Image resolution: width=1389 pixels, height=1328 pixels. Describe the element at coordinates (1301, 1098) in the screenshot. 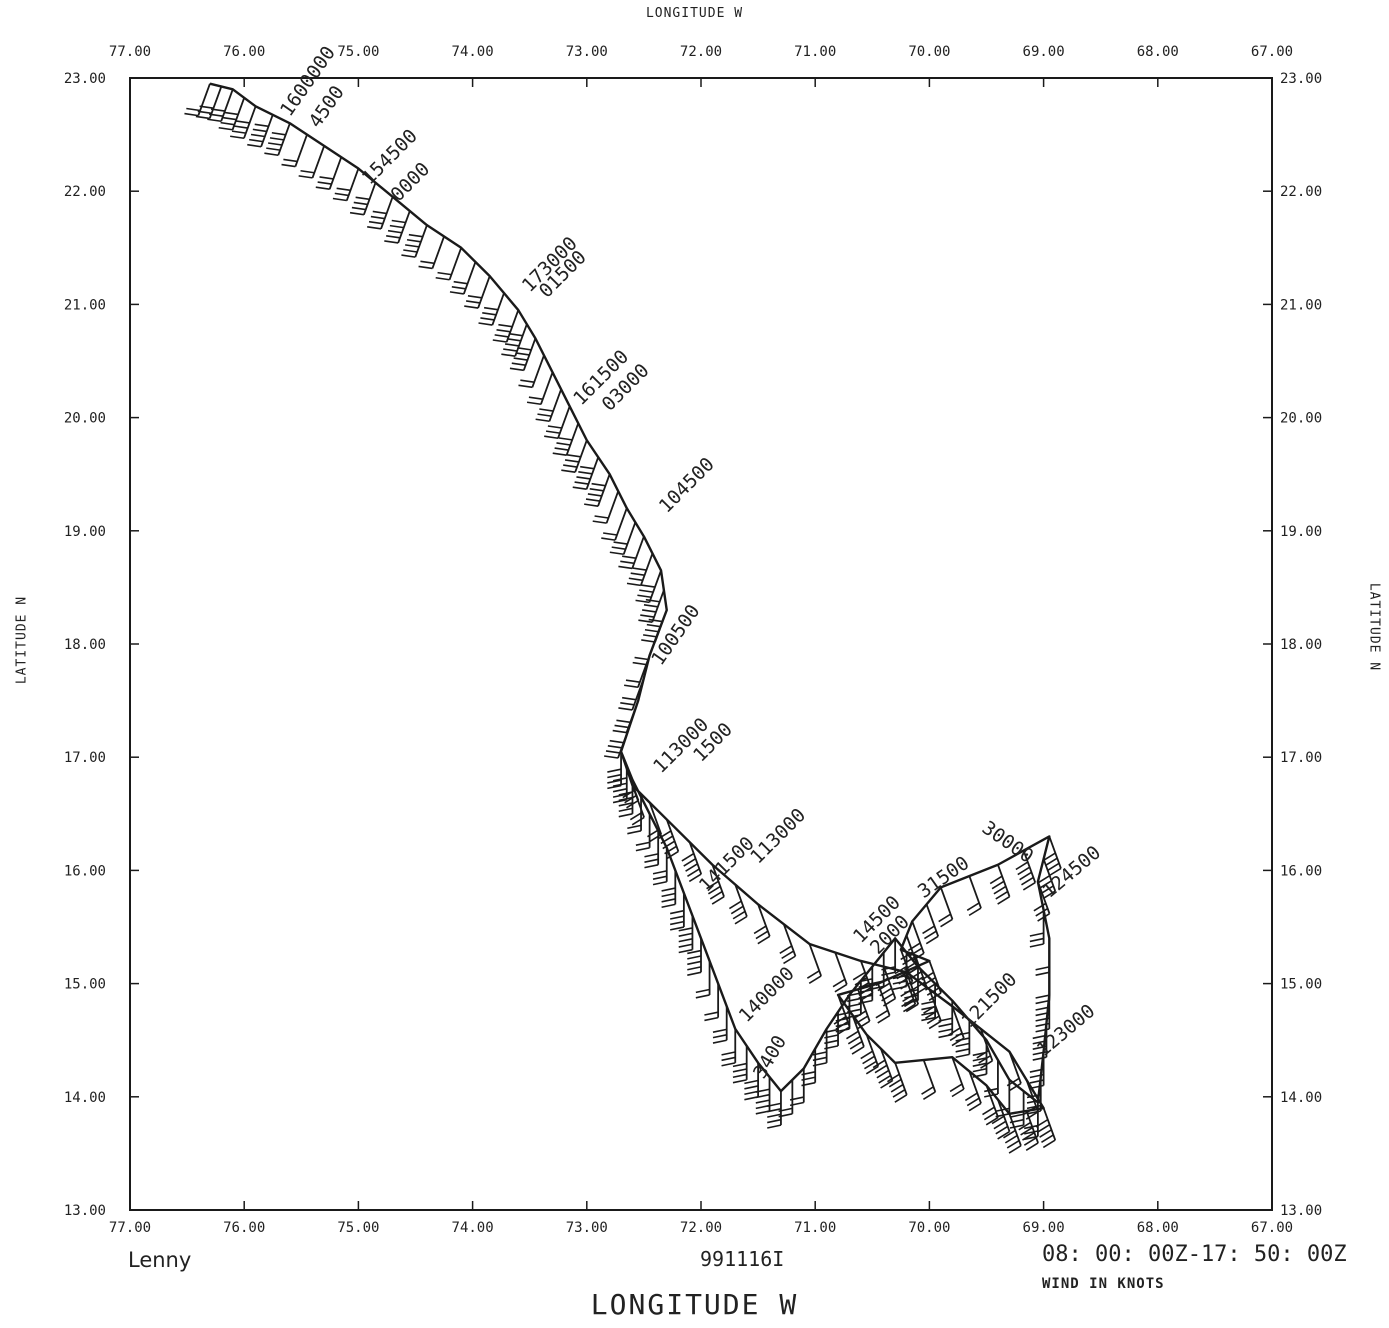

I see `lat-tick-label-right: 14.00` at that location.